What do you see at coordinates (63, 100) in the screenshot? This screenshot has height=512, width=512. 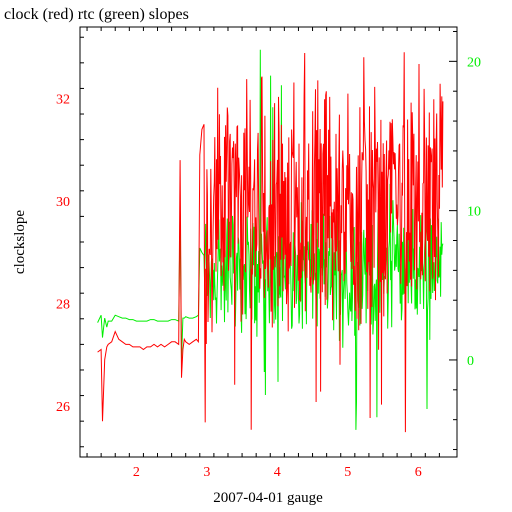 I see `y-left-tick-label: 32` at bounding box center [63, 100].